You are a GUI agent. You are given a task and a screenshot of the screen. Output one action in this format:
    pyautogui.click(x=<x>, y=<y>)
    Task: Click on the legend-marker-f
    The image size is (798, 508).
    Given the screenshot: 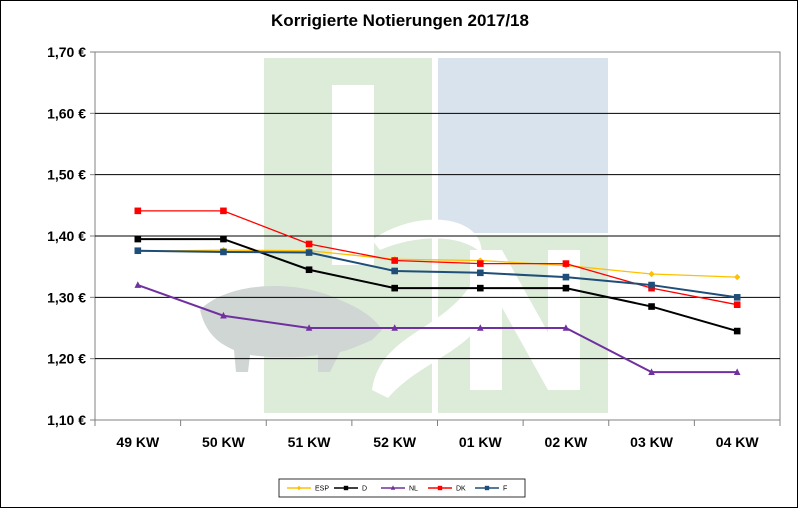 What is the action you would take?
    pyautogui.click(x=487, y=488)
    